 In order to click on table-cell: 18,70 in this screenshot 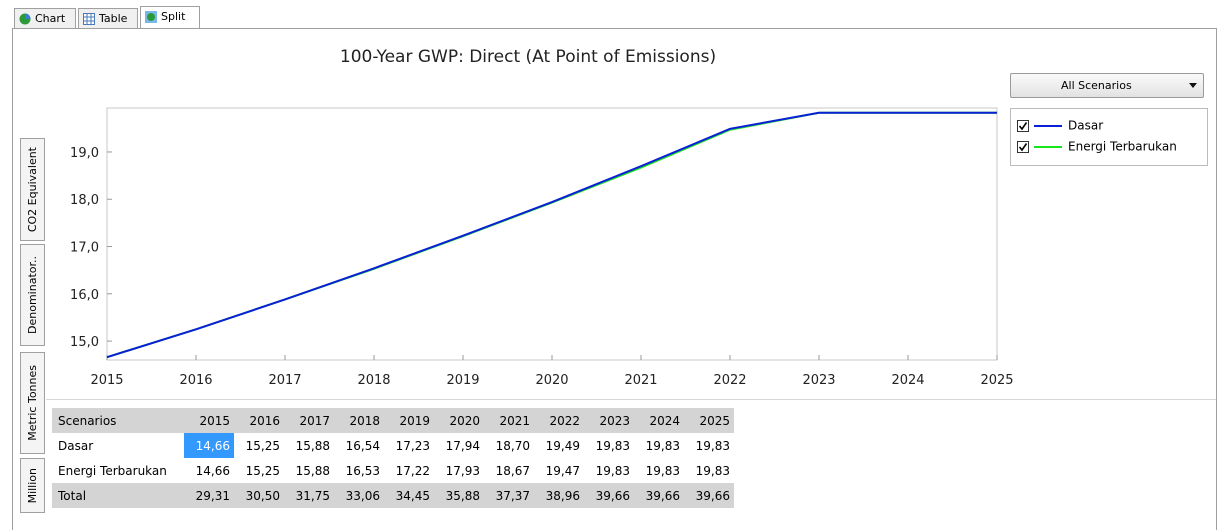, I will do `click(512, 445)`.